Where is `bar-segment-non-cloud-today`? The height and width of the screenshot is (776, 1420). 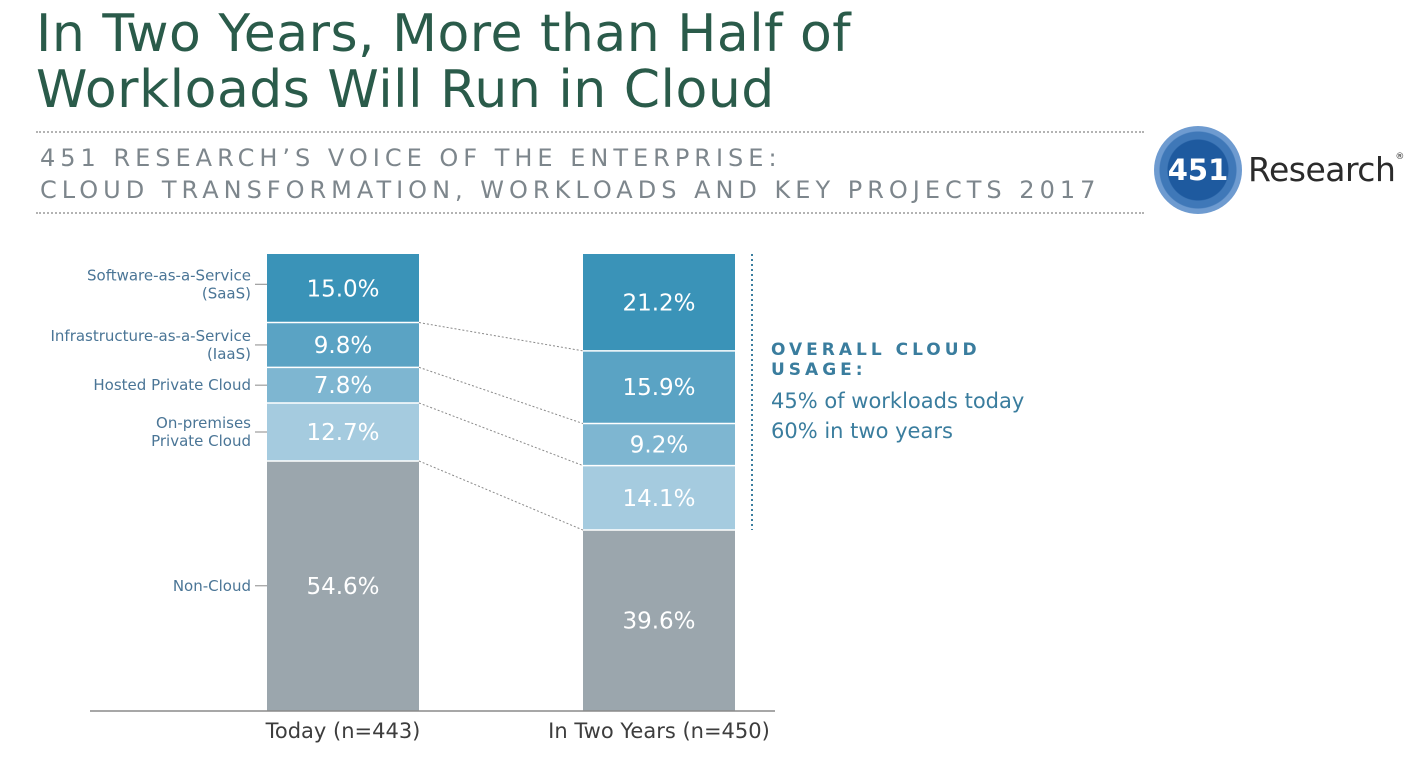
bar-segment-non-cloud-today is located at coordinates (343, 586).